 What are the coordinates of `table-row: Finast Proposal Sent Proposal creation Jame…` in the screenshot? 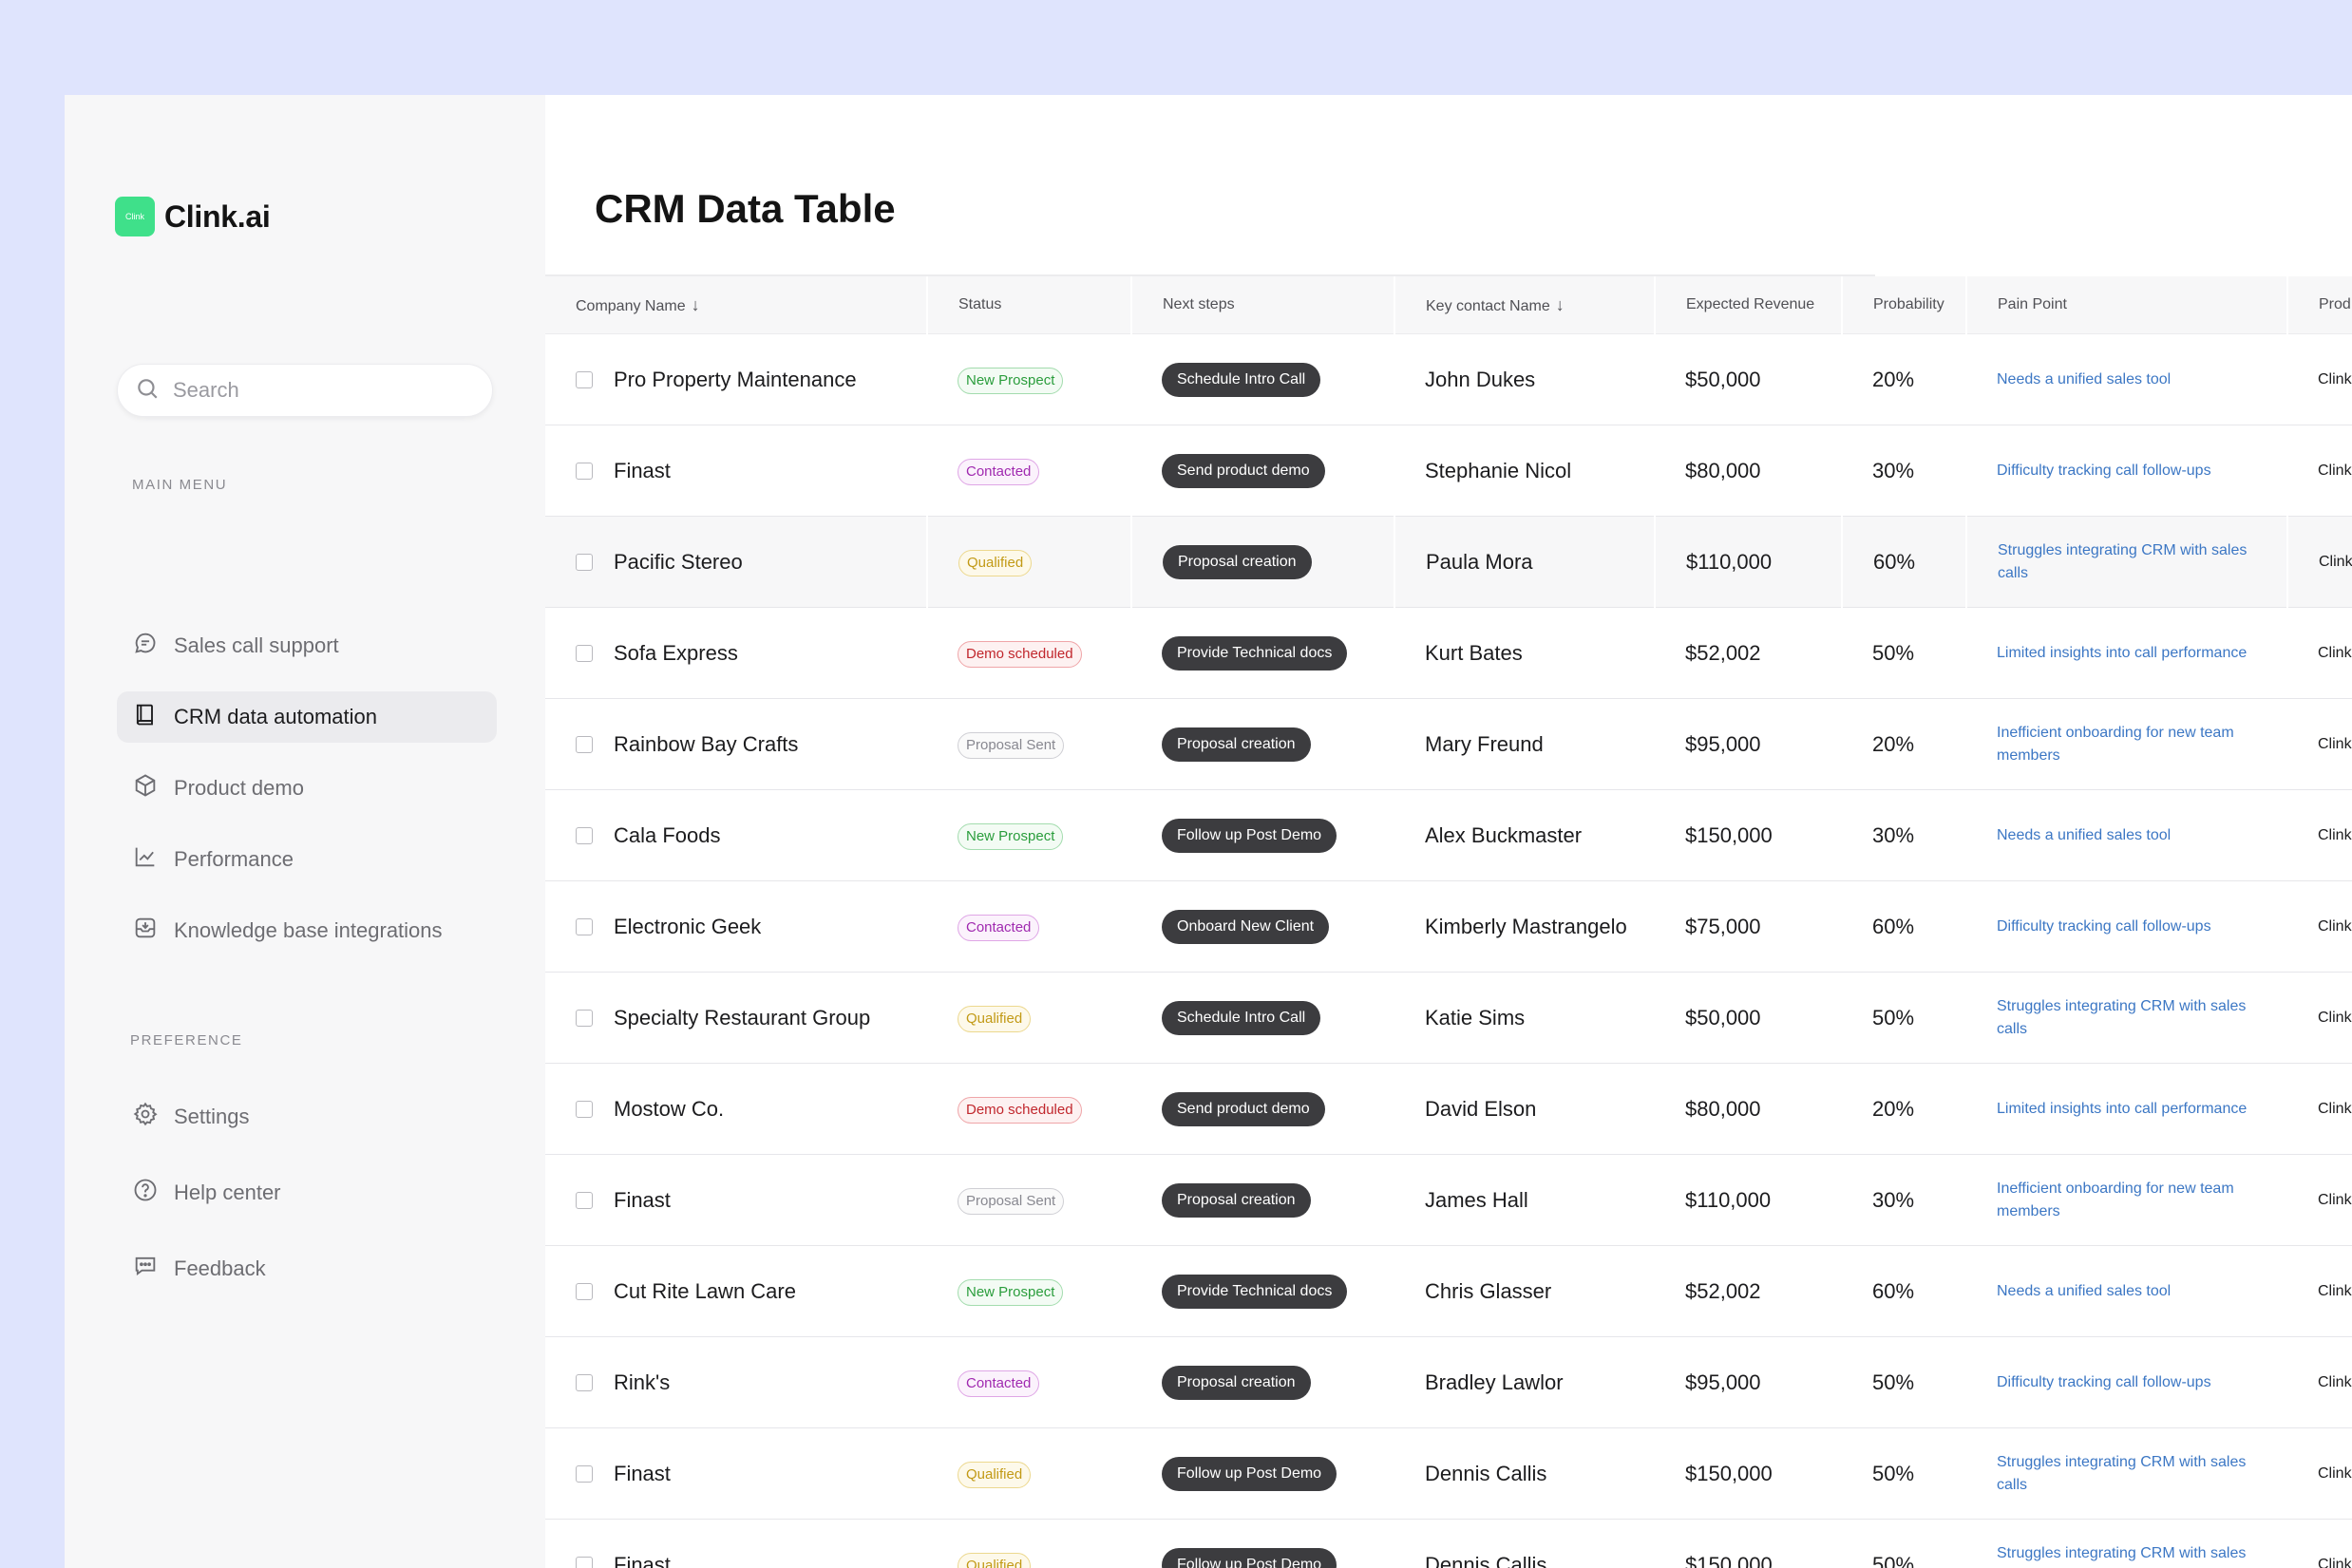 It's located at (1448, 1200).